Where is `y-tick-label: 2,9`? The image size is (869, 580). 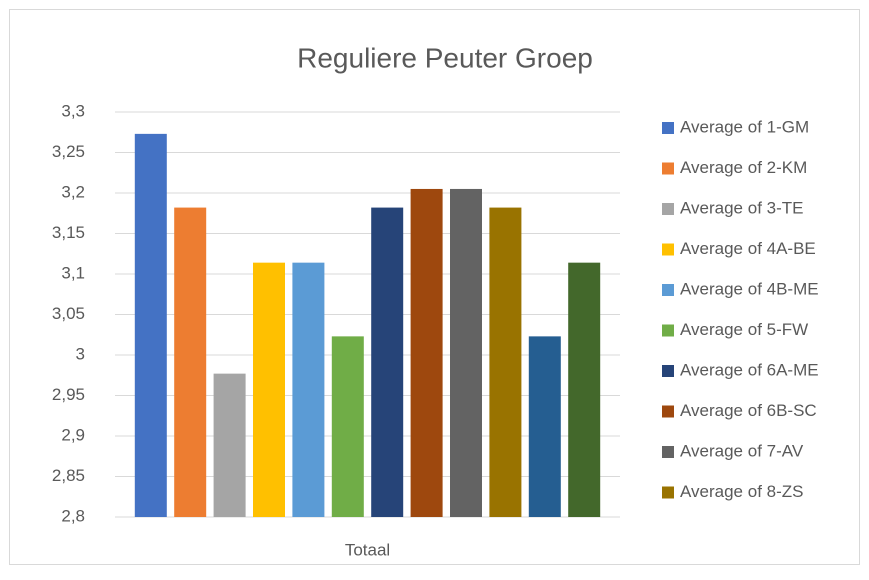
y-tick-label: 2,9 is located at coordinates (73, 434).